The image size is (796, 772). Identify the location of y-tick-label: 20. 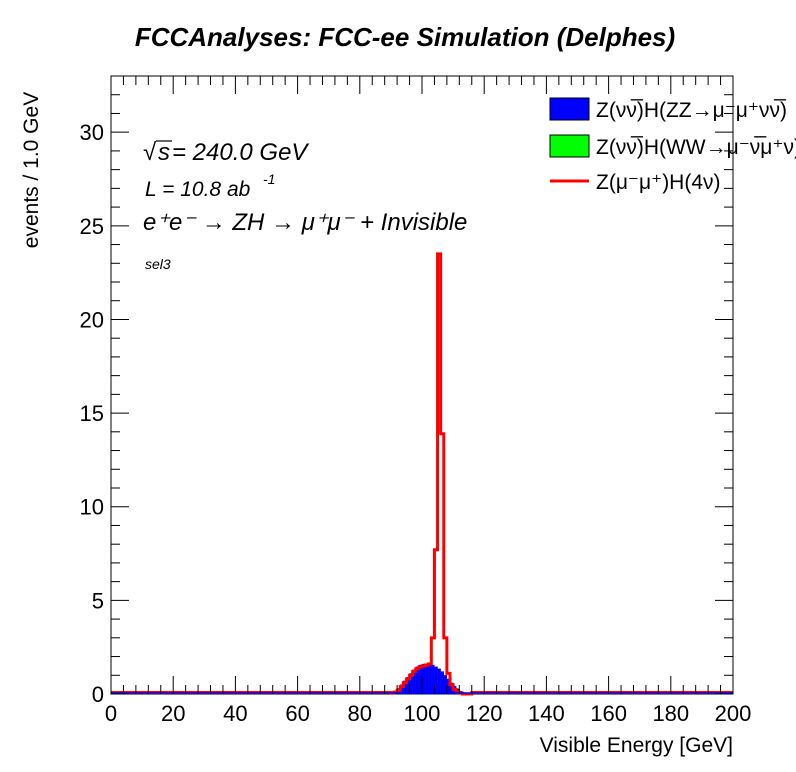
(92, 319).